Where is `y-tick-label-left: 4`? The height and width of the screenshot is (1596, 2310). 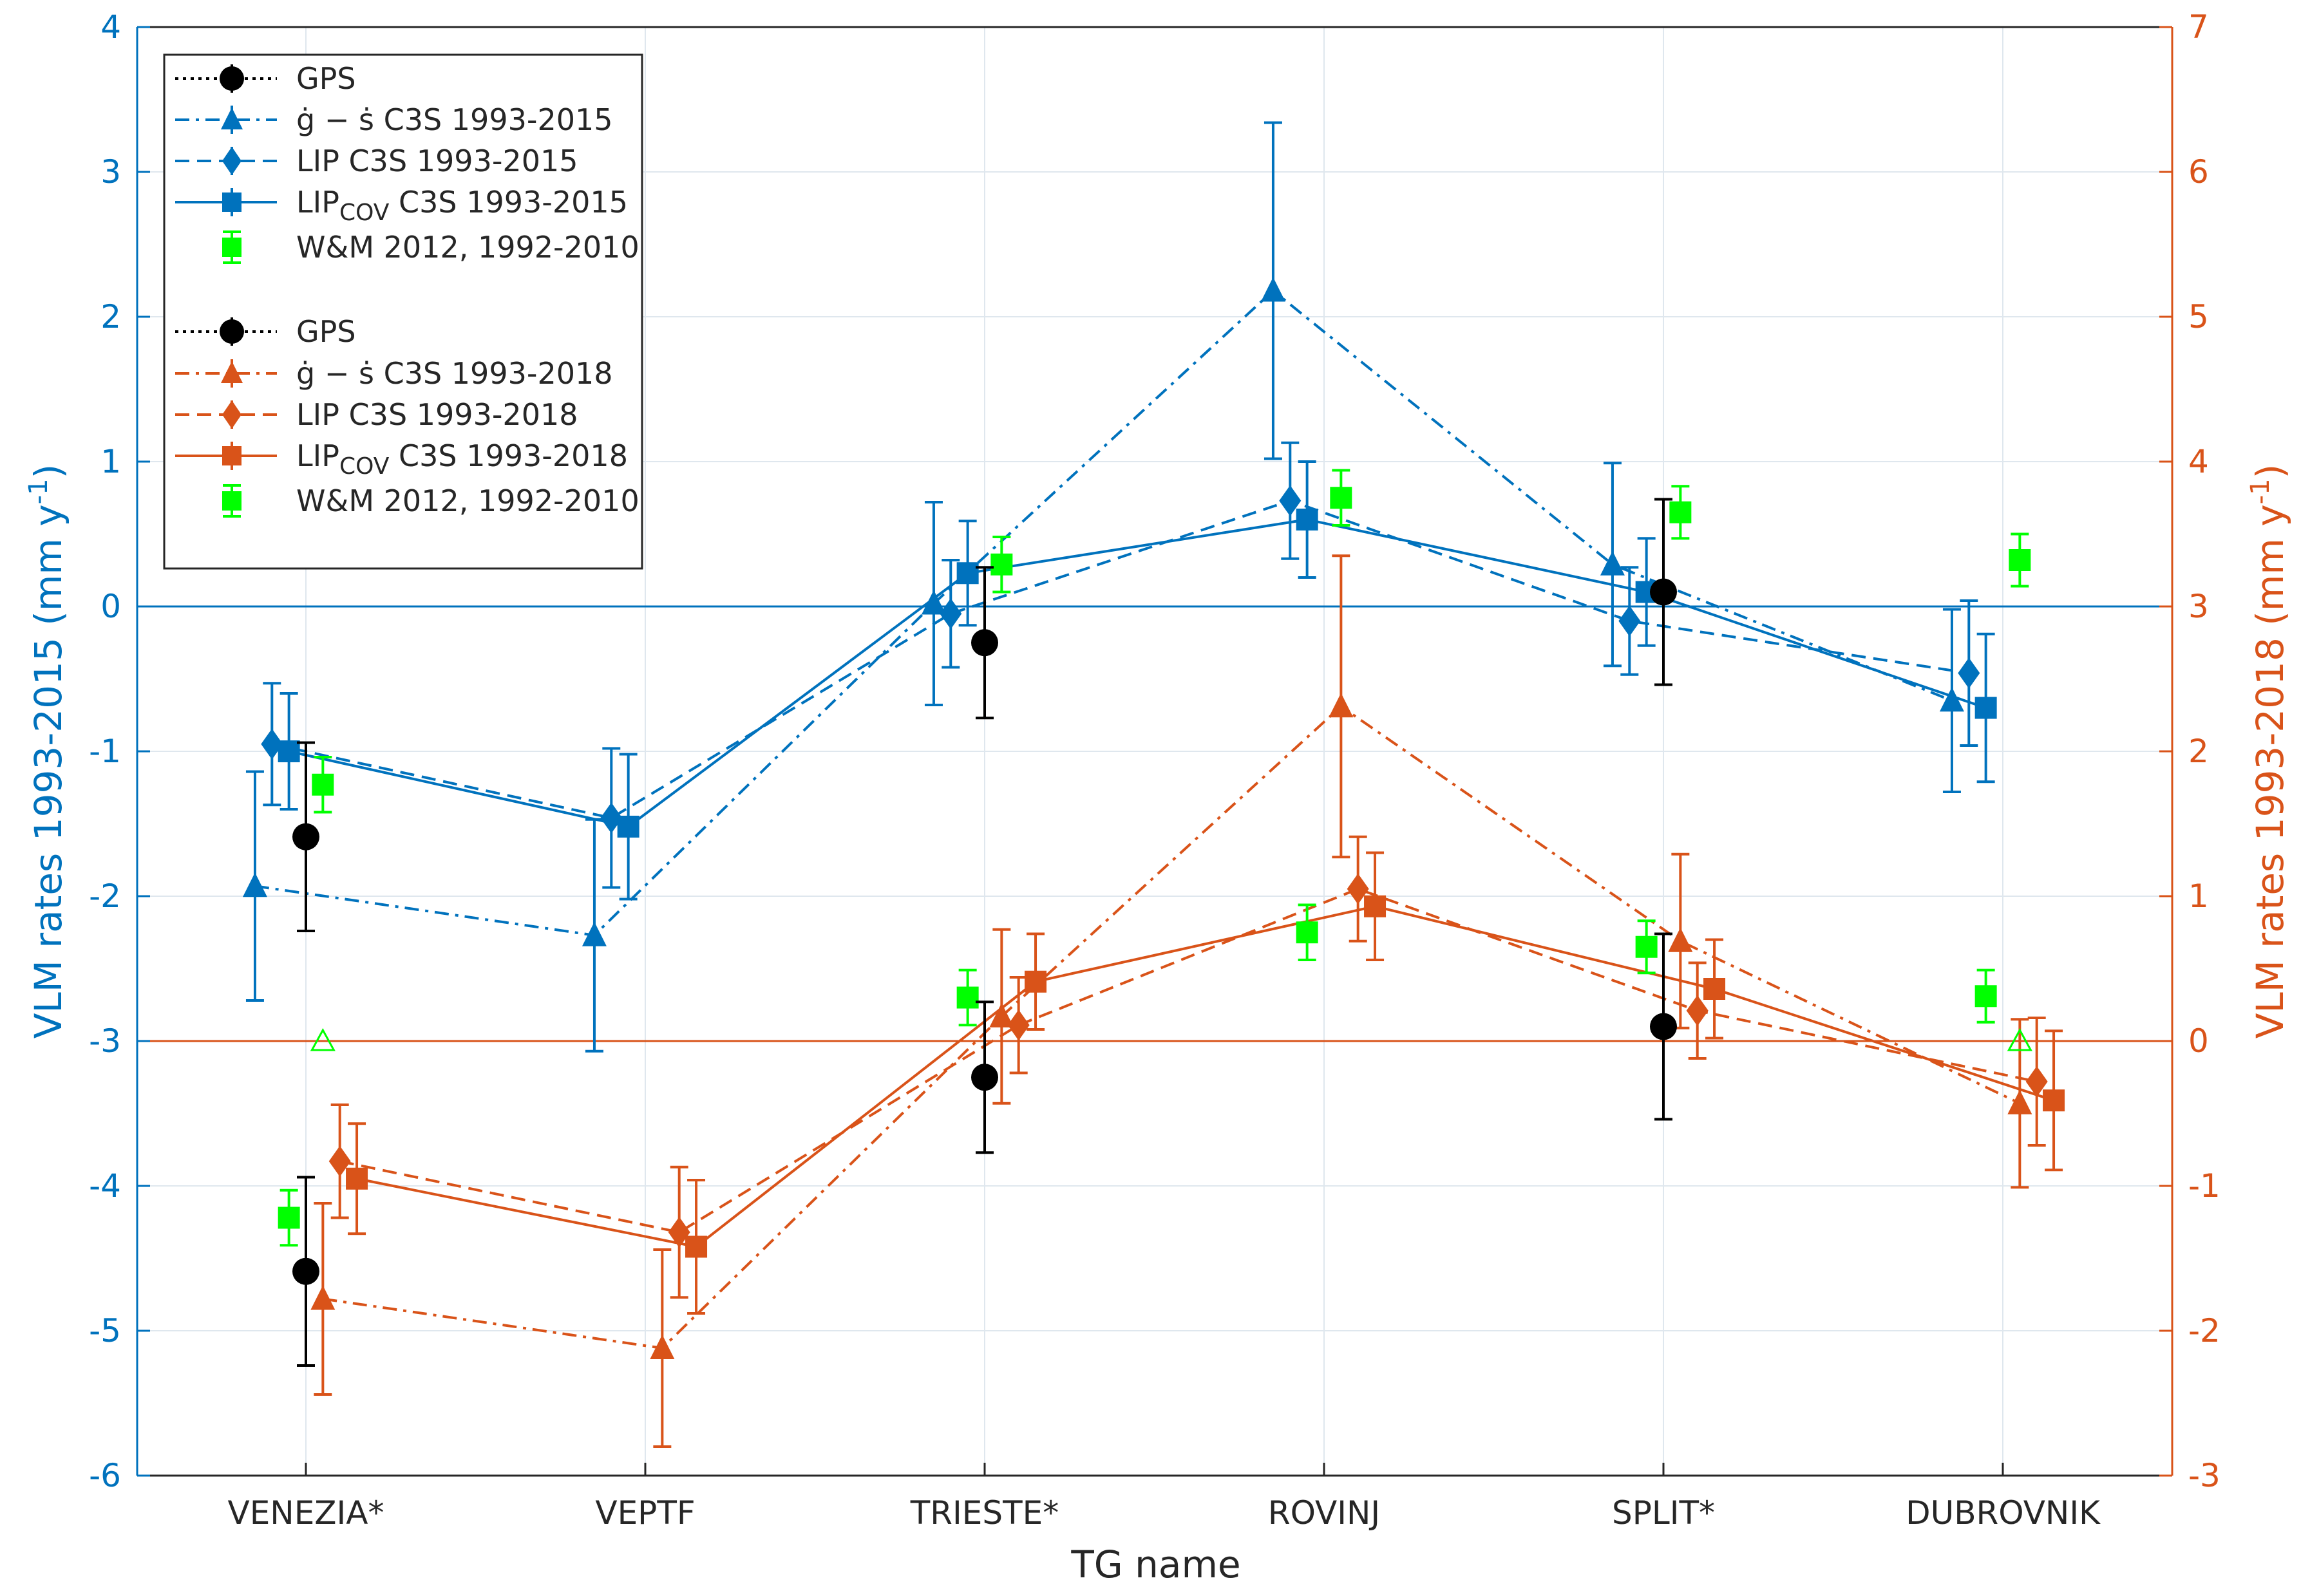 y-tick-label-left: 4 is located at coordinates (110, 27).